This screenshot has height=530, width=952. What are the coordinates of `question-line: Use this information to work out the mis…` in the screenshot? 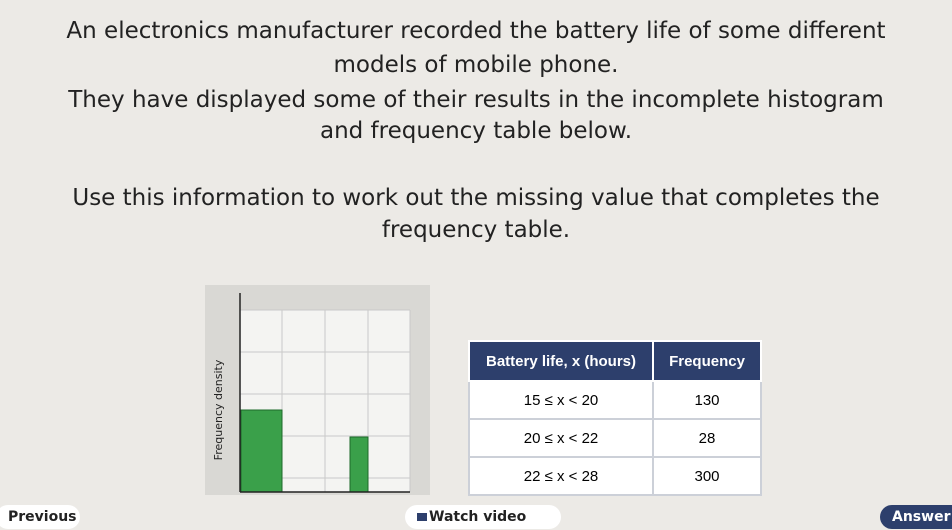 It's located at (476, 198).